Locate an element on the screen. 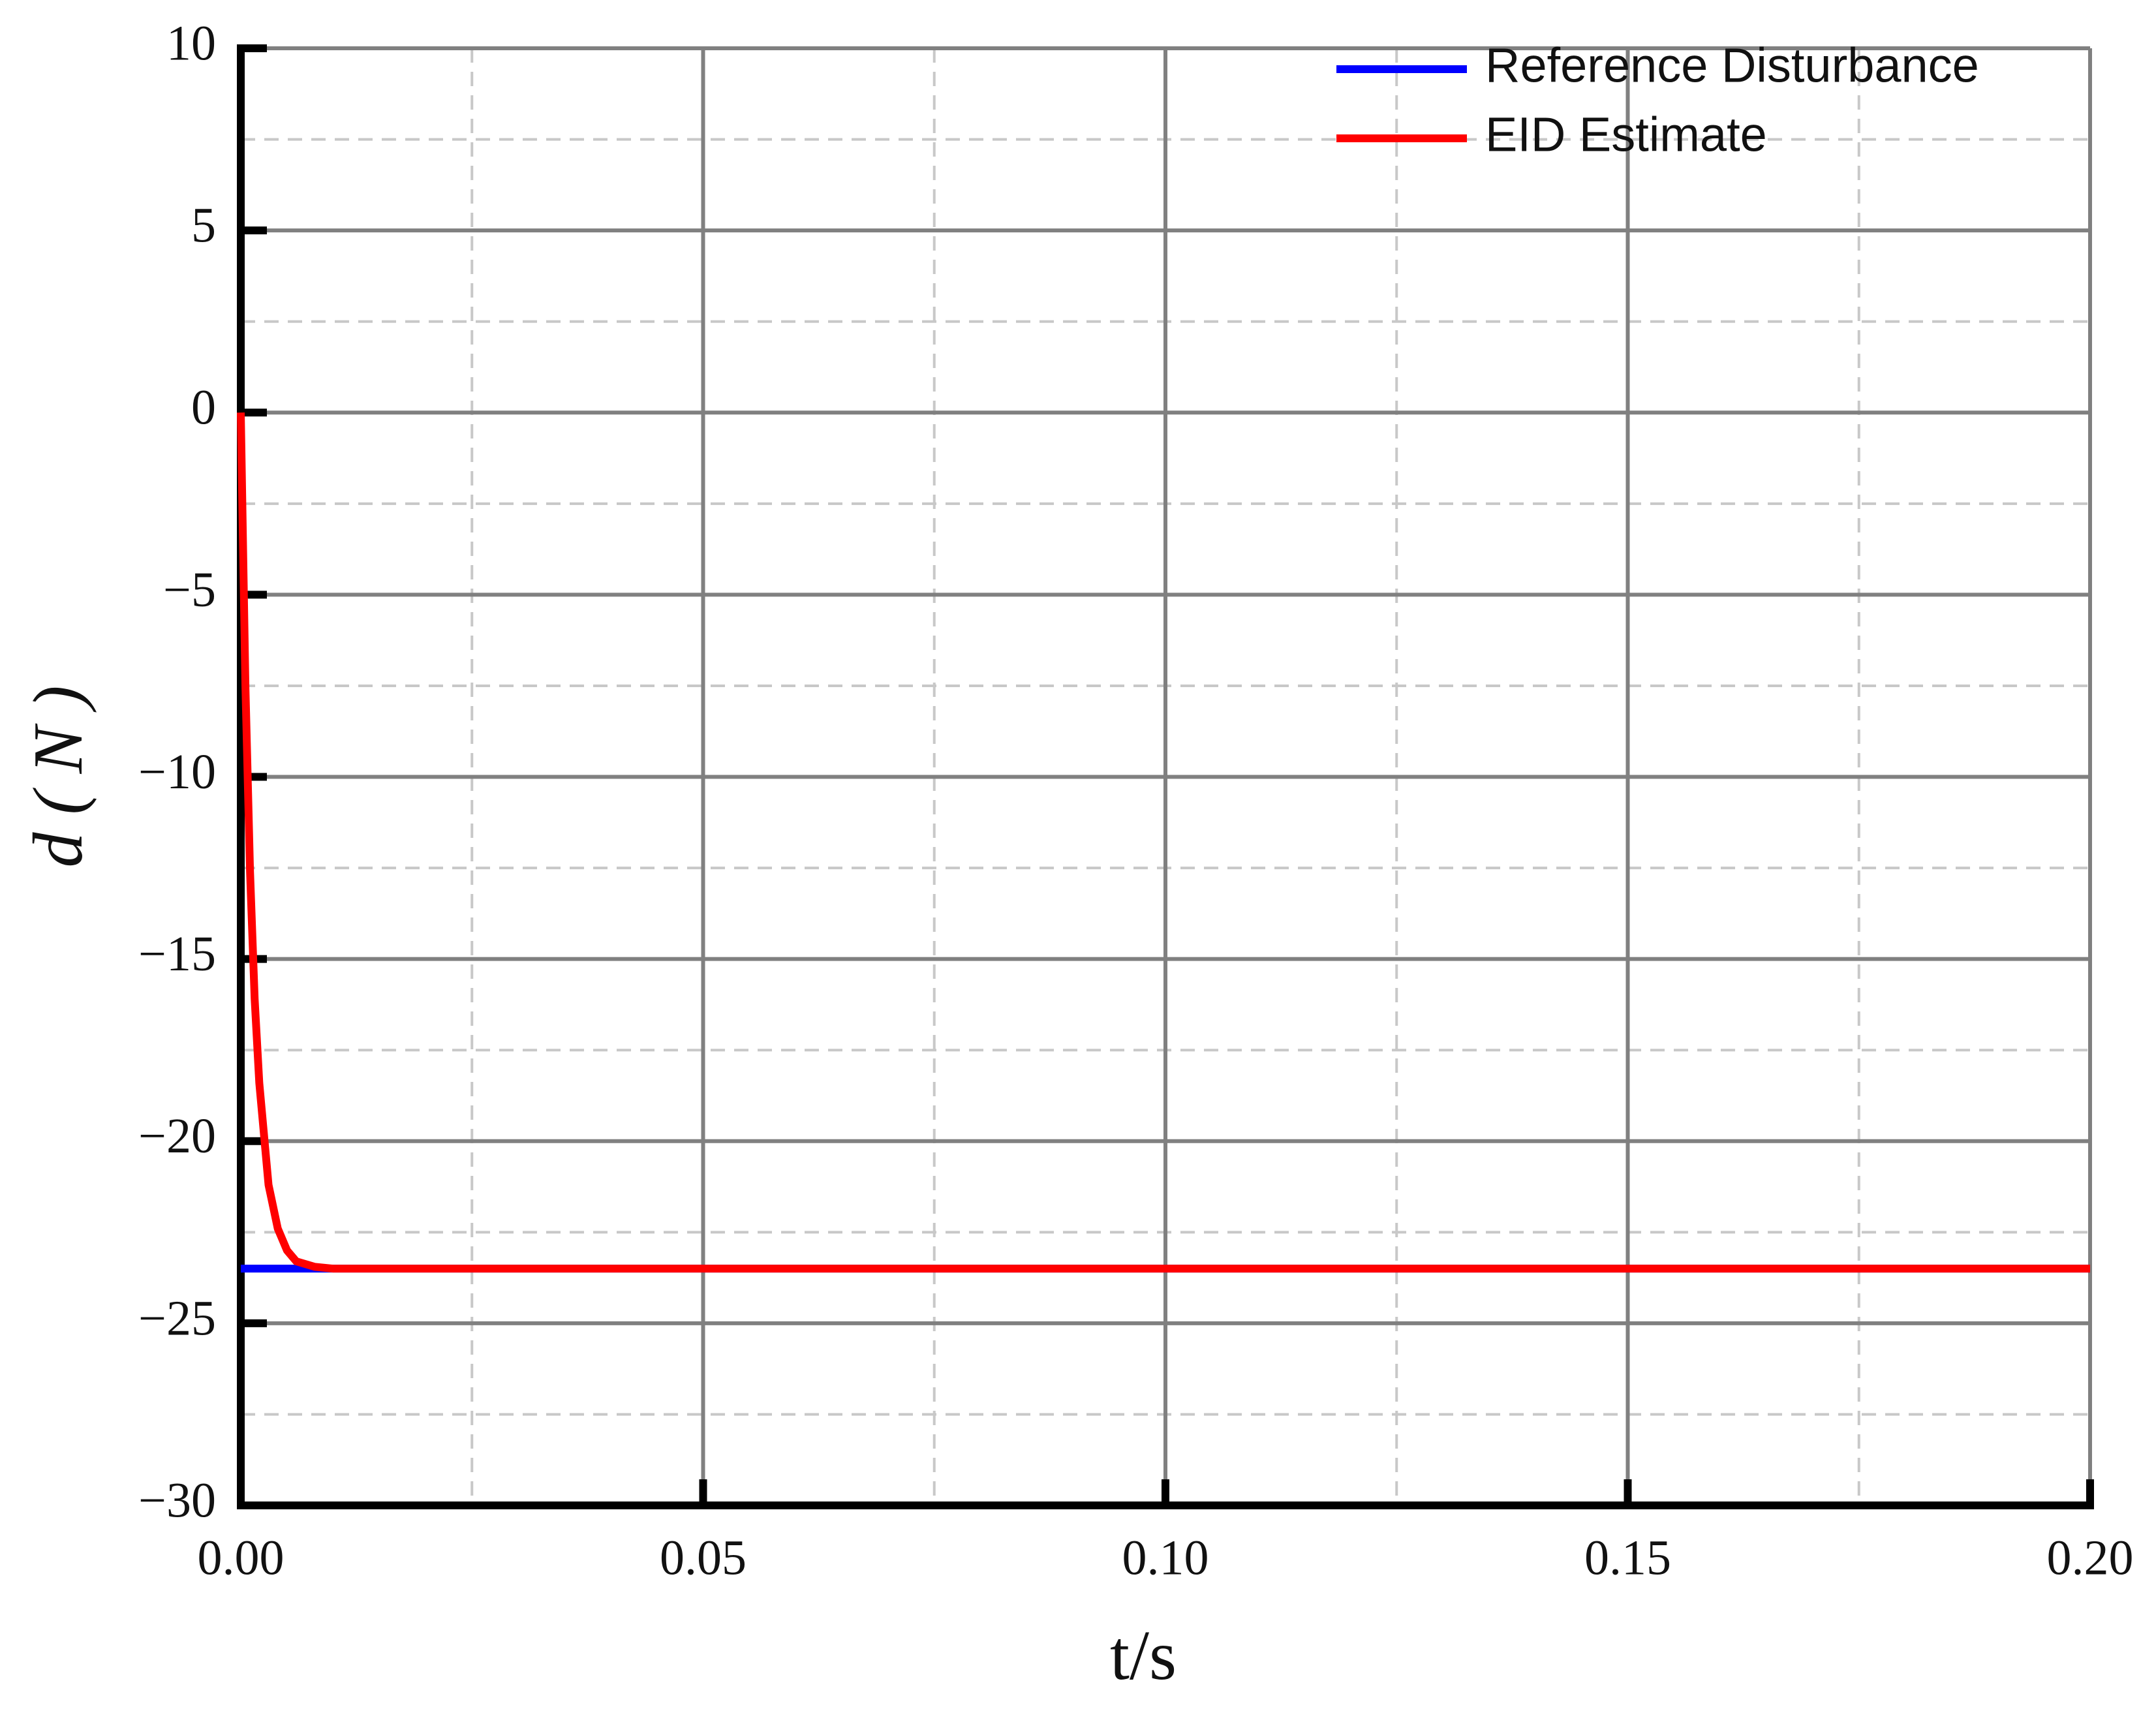 The width and height of the screenshot is (2156, 1709). y-tick-label: −20 is located at coordinates (177, 1136).